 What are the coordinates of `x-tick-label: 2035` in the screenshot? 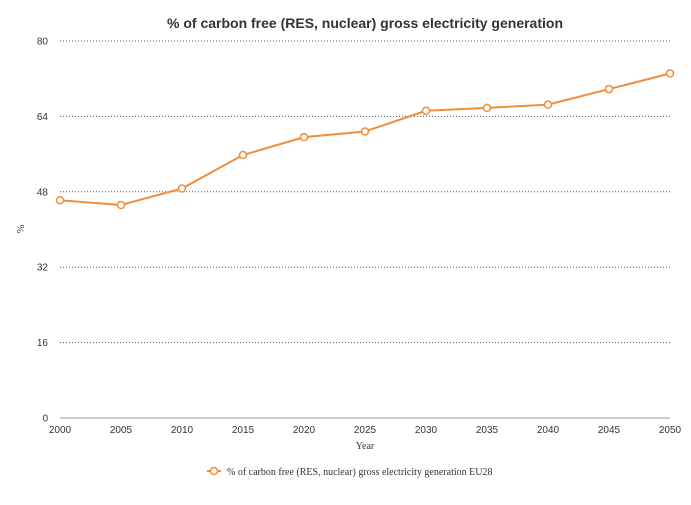 It's located at (487, 430).